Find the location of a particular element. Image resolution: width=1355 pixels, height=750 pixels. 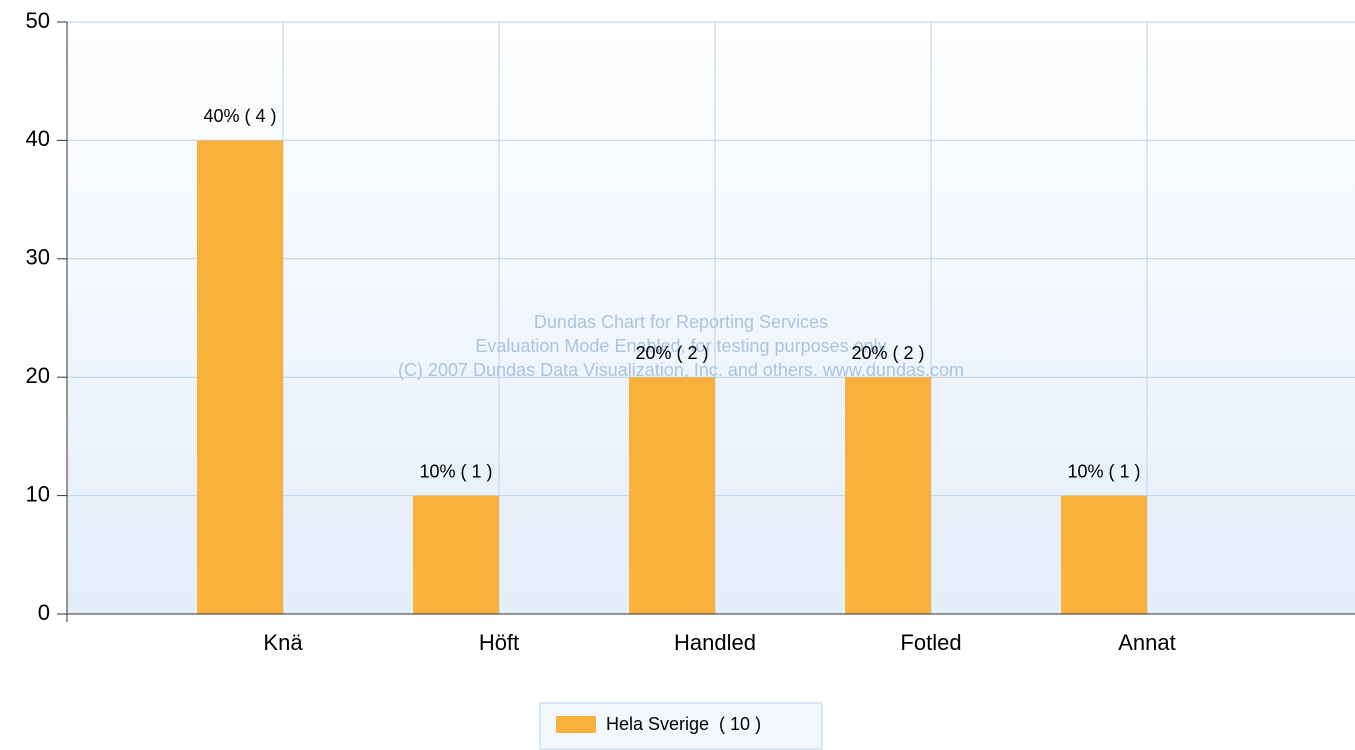

x-tick-label: Annat is located at coordinates (1147, 642).